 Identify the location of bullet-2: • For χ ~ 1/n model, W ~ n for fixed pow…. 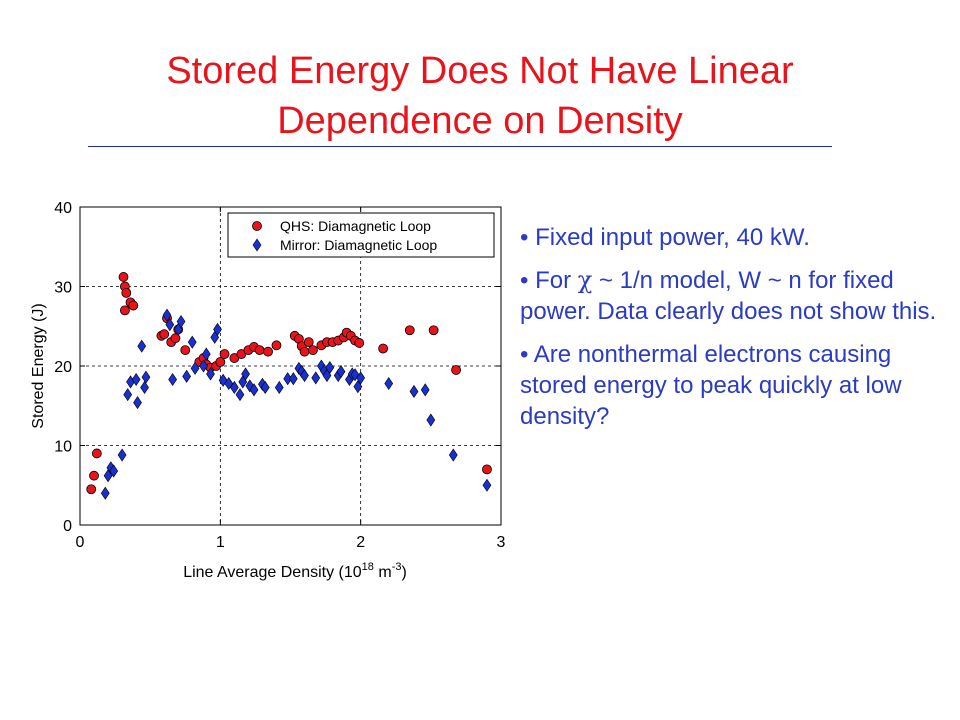
(730, 296).